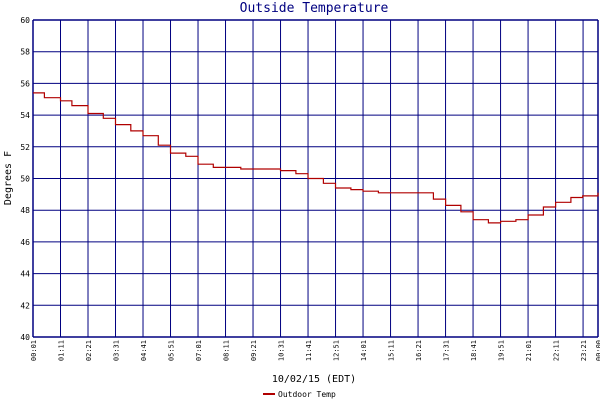 The height and width of the screenshot is (400, 600). Describe the element at coordinates (62, 350) in the screenshot. I see `x-tick-label: 01:11` at that location.